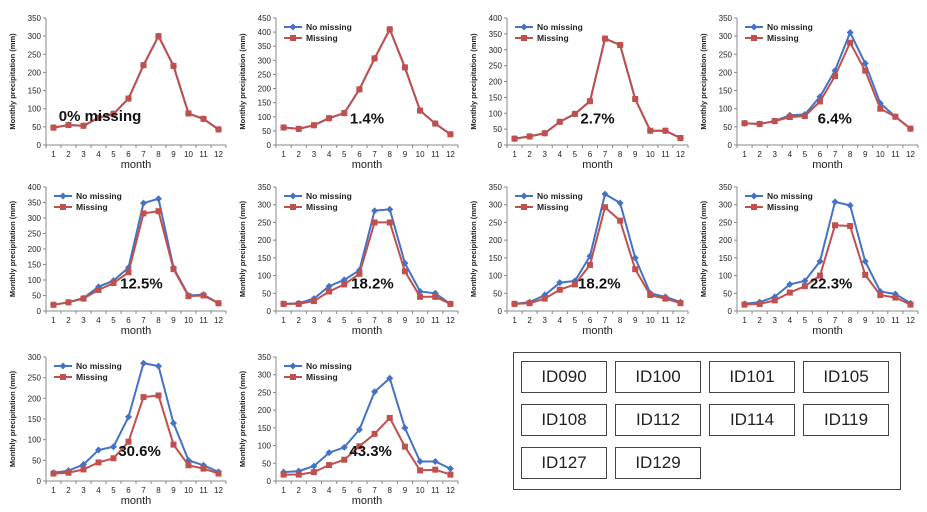 This screenshot has width=927, height=512. I want to click on y-tick-label: 100, so click(726, 276).